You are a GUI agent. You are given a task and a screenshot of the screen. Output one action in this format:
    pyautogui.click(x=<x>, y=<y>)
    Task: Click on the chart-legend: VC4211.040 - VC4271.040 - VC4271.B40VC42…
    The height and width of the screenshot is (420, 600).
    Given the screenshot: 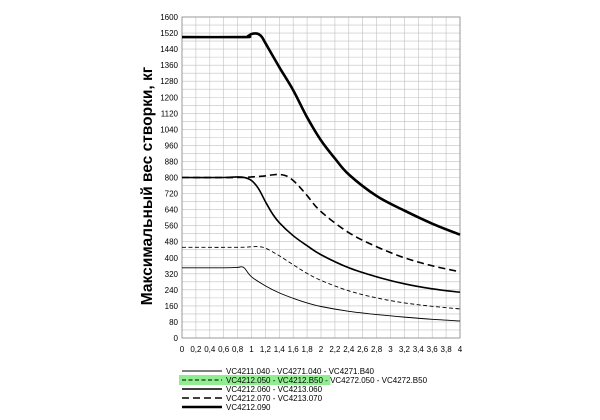 What is the action you would take?
    pyautogui.click(x=303, y=389)
    